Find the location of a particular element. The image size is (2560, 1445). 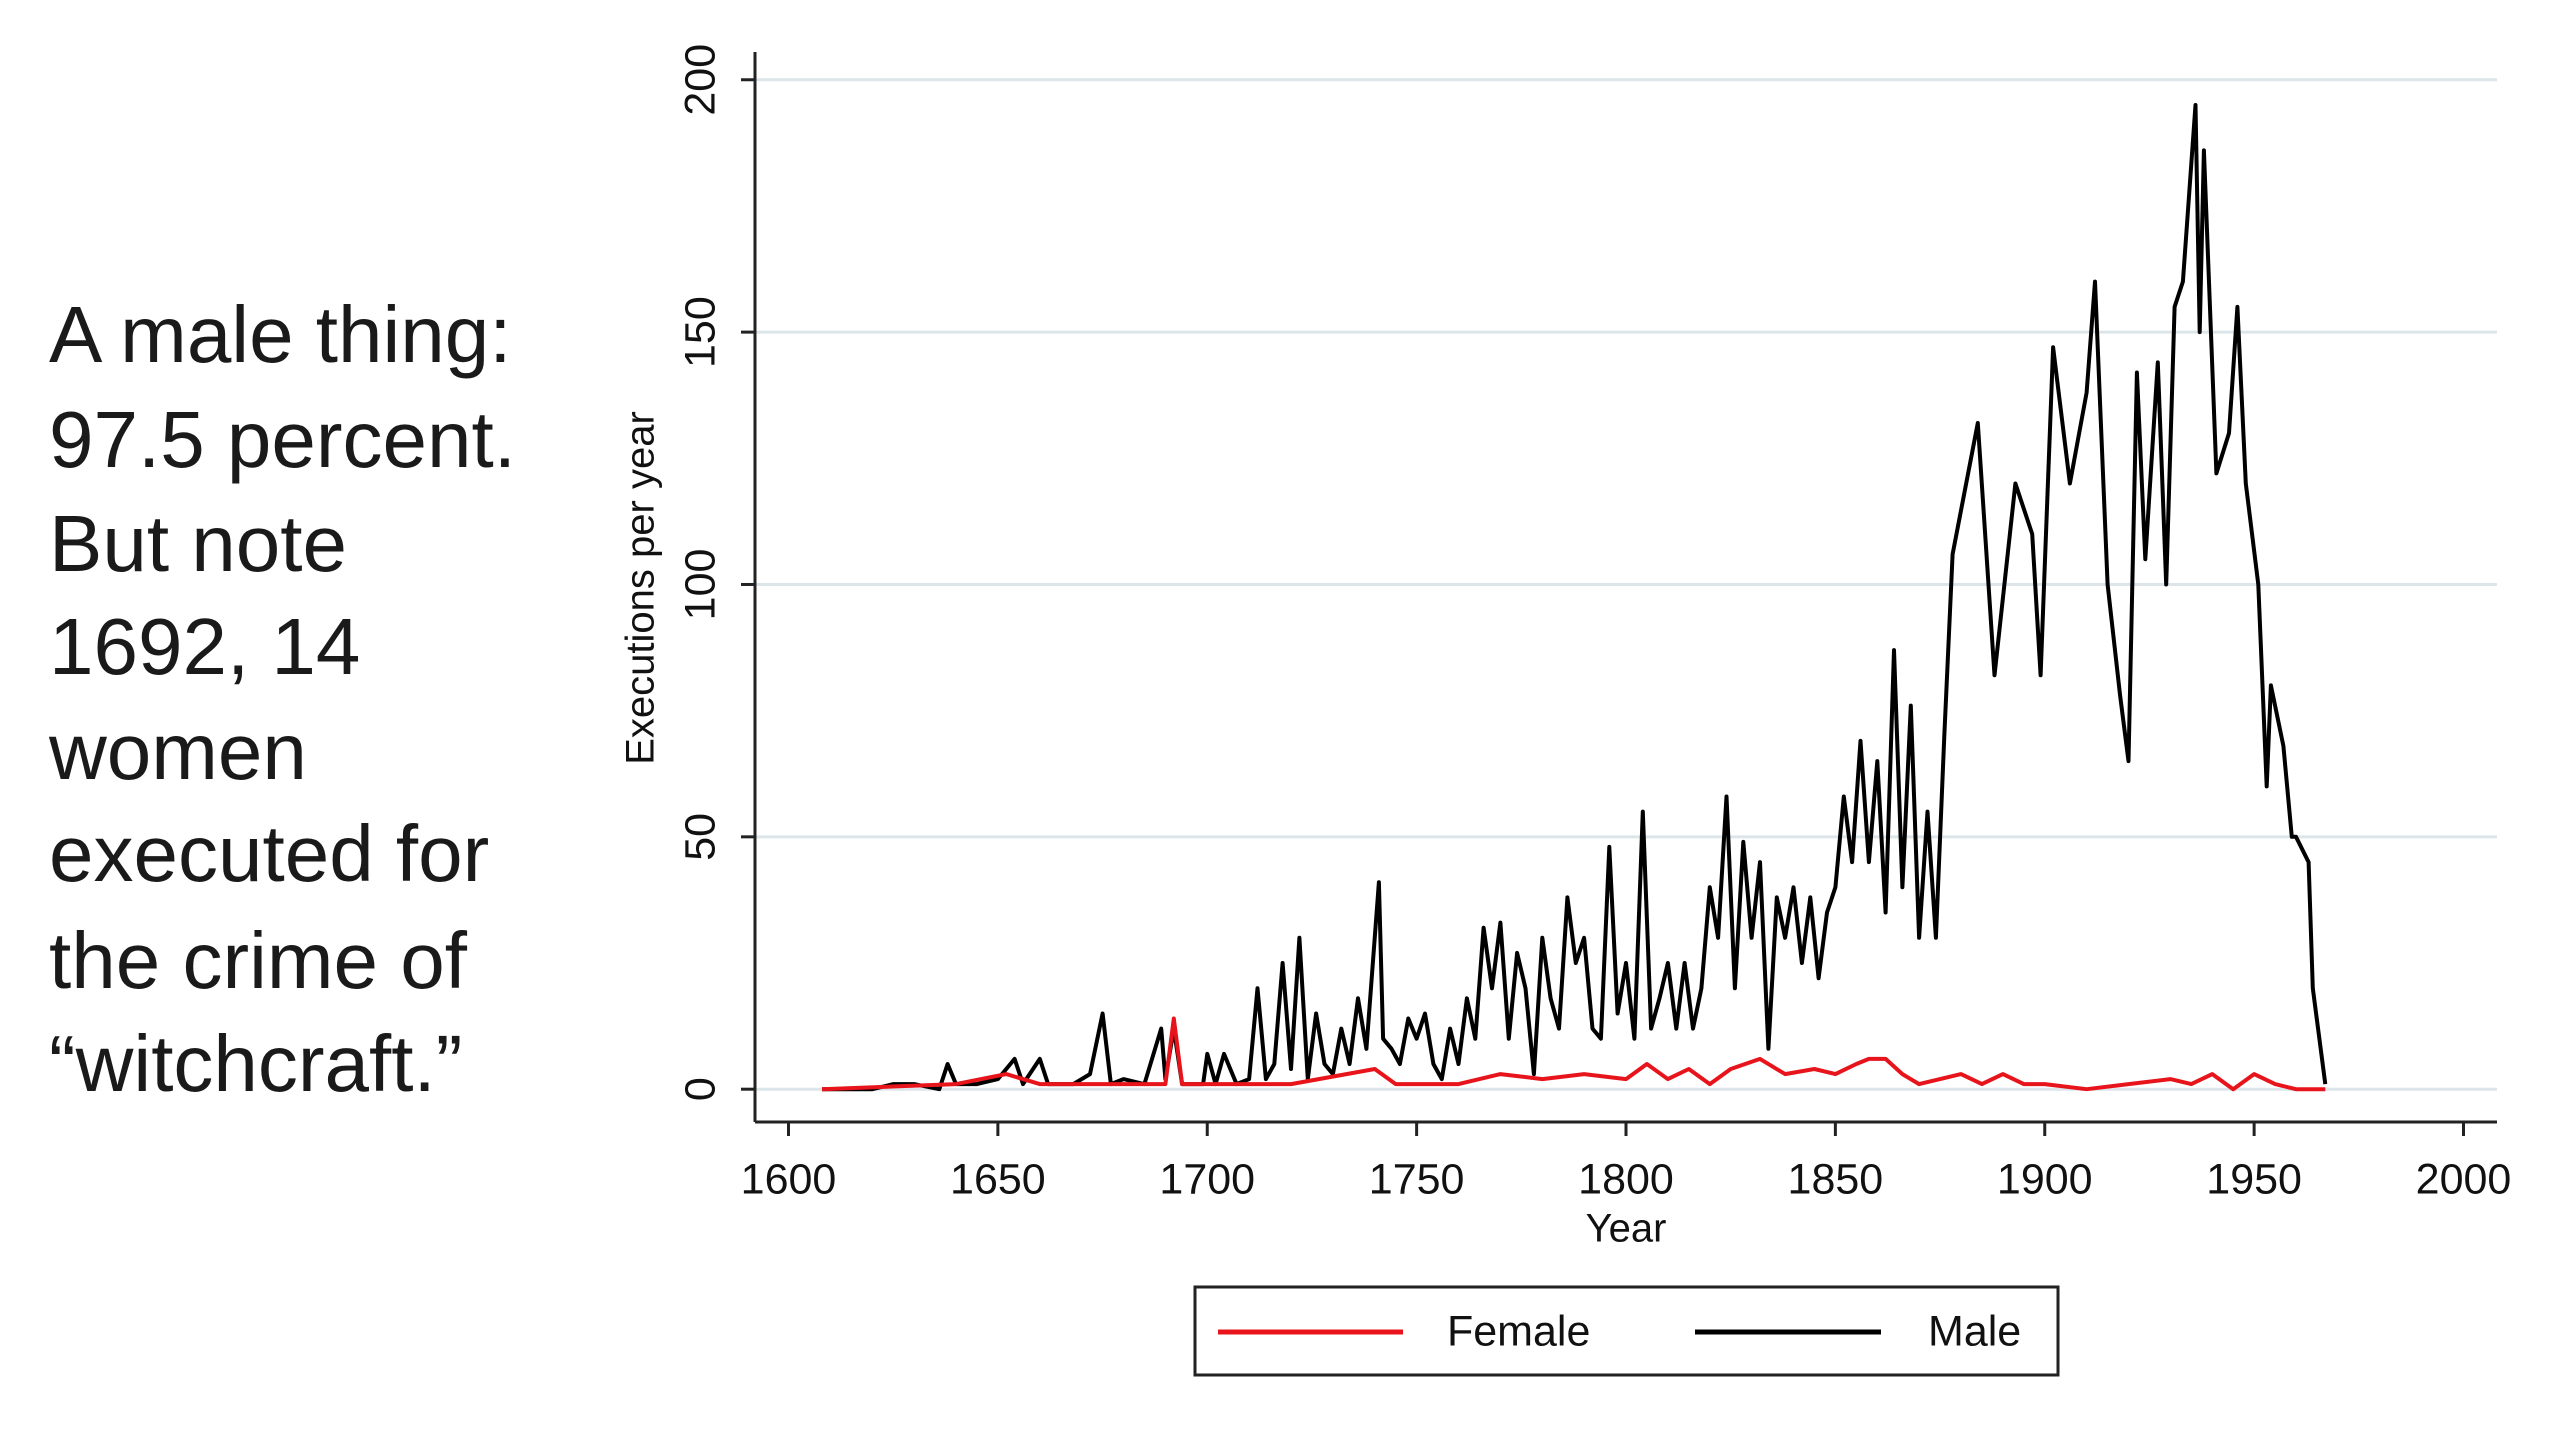

legend-label: Female is located at coordinates (1518, 1331).